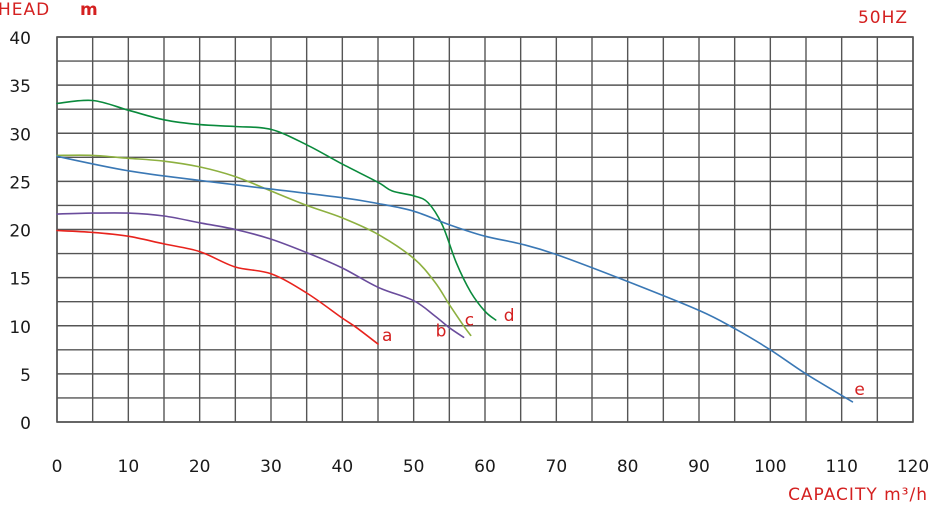 This screenshot has width=930, height=507. What do you see at coordinates (699, 467) in the screenshot?
I see `x-tick-label: 90` at bounding box center [699, 467].